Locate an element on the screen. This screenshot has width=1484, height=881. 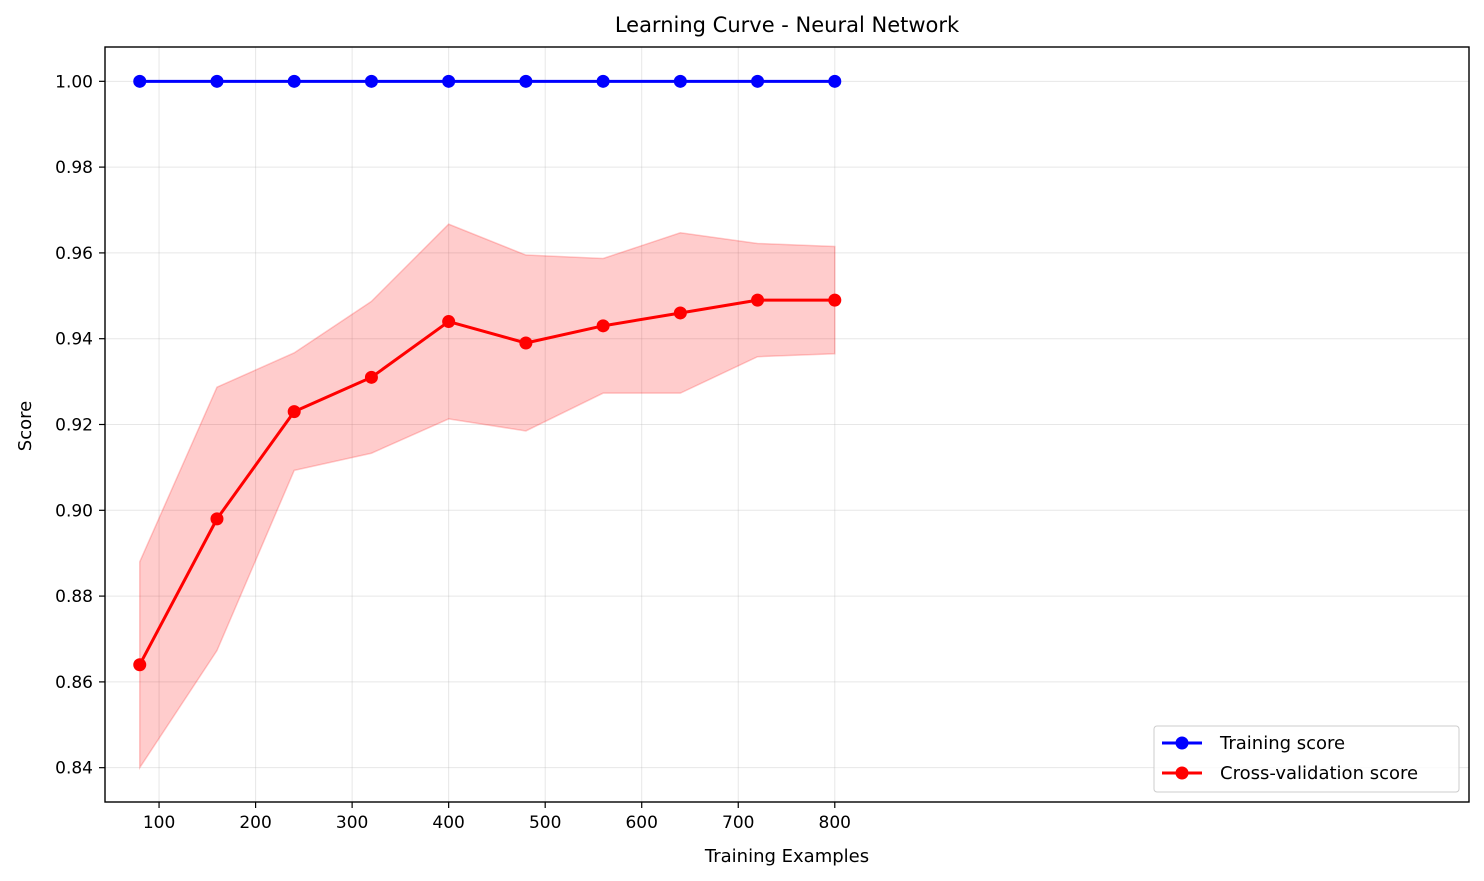
x-tick-label: 500 is located at coordinates (545, 823).